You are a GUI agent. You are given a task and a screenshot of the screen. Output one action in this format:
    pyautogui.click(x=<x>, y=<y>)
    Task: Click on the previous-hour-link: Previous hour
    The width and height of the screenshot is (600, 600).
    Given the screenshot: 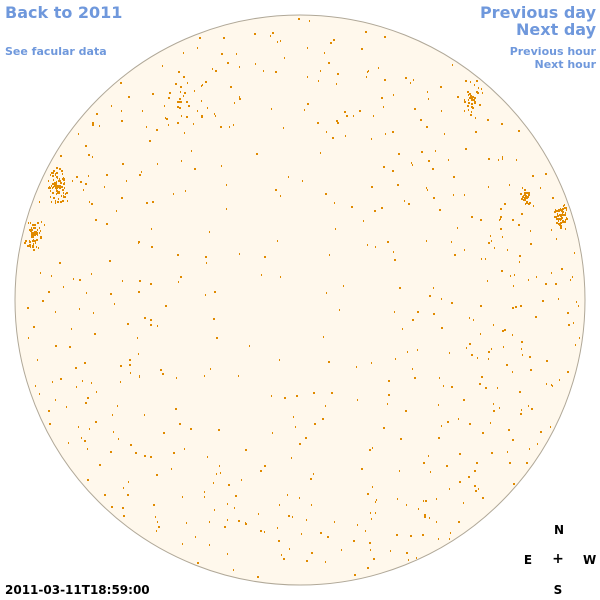 What is the action you would take?
    pyautogui.click(x=552, y=51)
    